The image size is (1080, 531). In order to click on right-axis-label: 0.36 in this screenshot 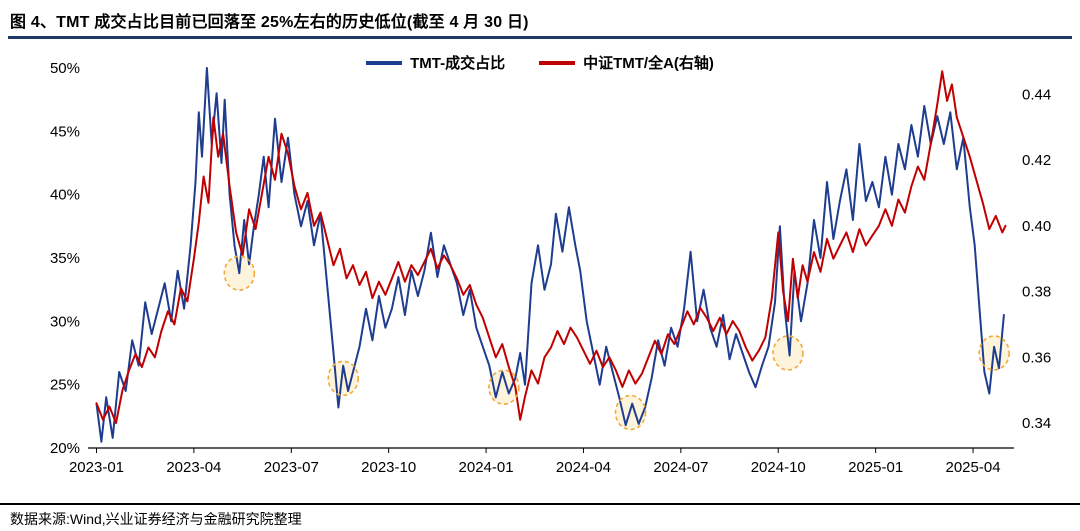, I will do `click(1036, 357)`.